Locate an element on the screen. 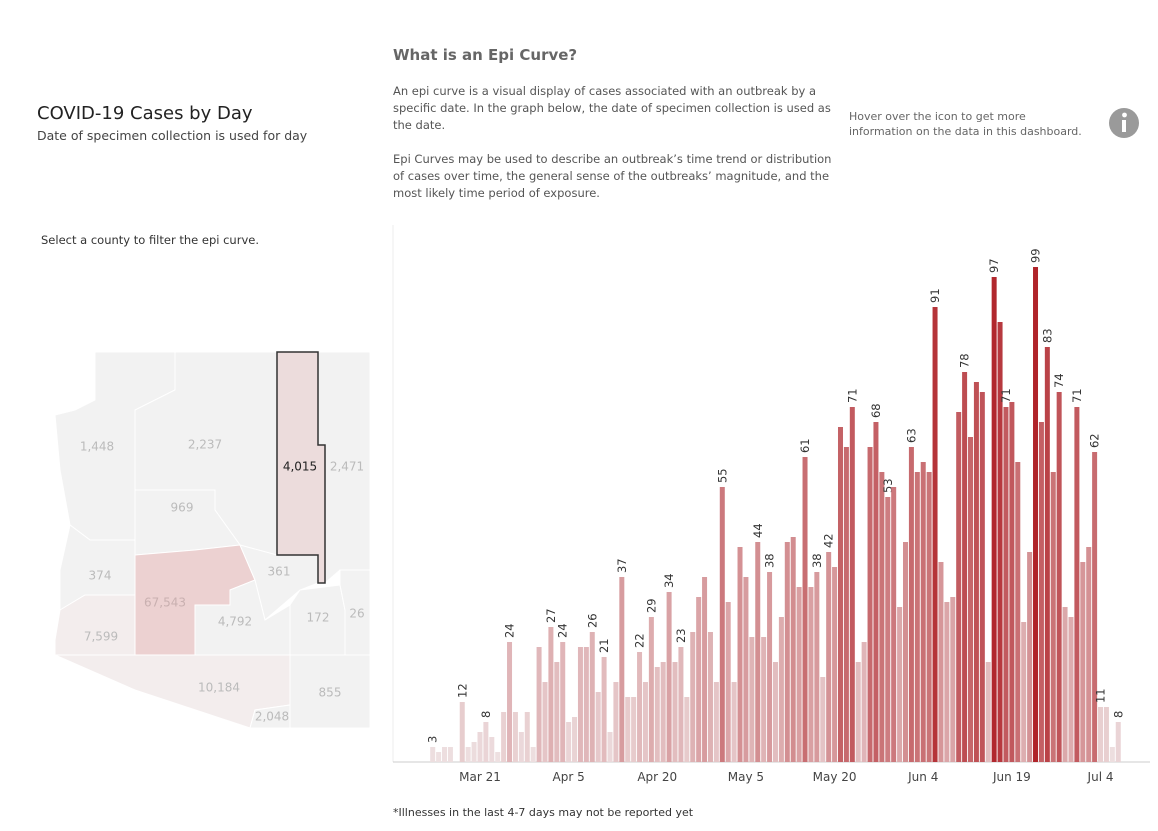  county-label: 4,792 is located at coordinates (235, 622).